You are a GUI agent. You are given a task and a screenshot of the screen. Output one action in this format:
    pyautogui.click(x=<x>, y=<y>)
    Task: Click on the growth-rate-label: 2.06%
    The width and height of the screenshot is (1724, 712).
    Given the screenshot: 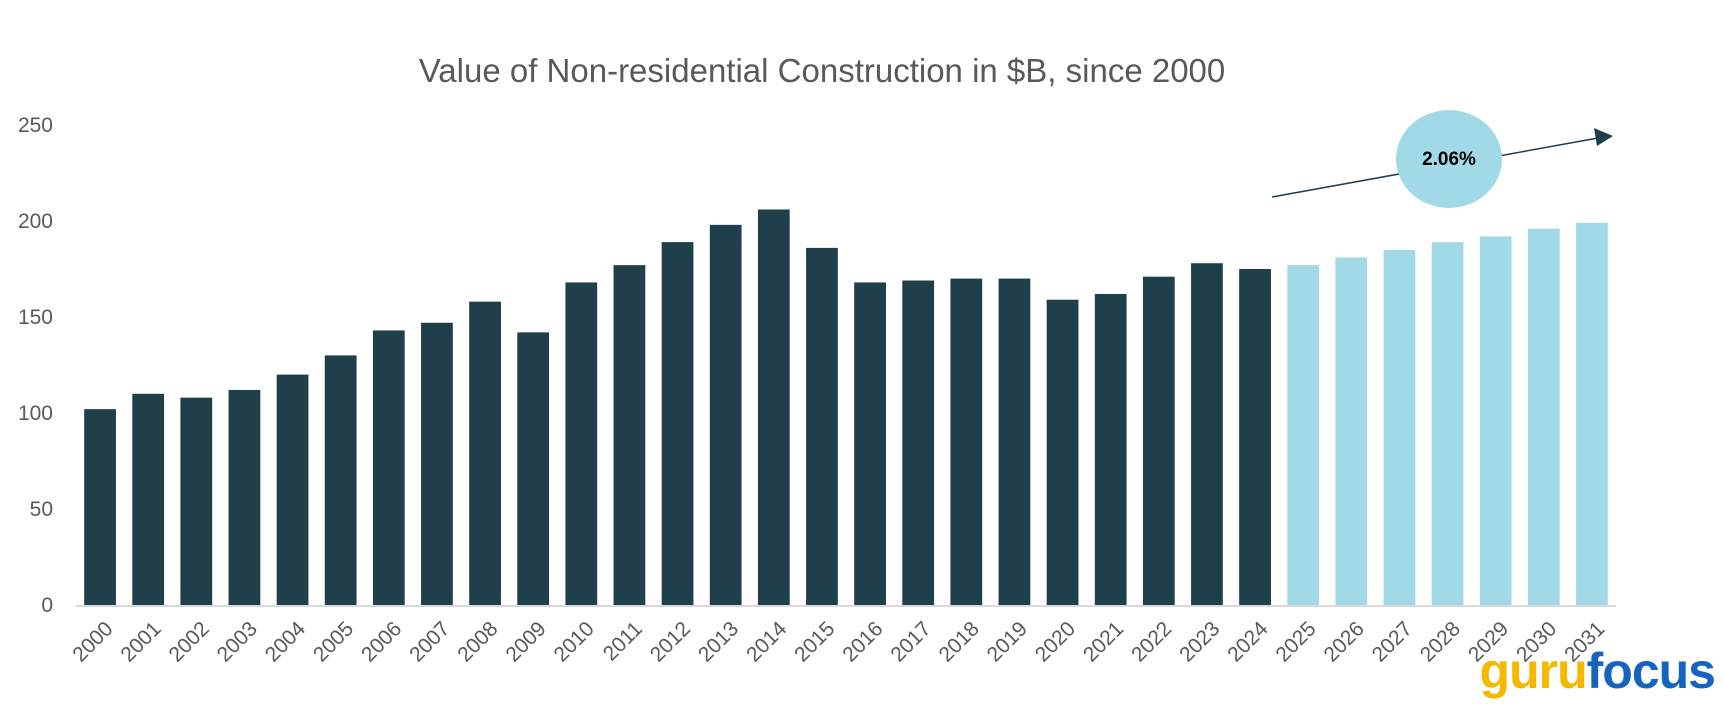 What is the action you would take?
    pyautogui.click(x=1449, y=159)
    